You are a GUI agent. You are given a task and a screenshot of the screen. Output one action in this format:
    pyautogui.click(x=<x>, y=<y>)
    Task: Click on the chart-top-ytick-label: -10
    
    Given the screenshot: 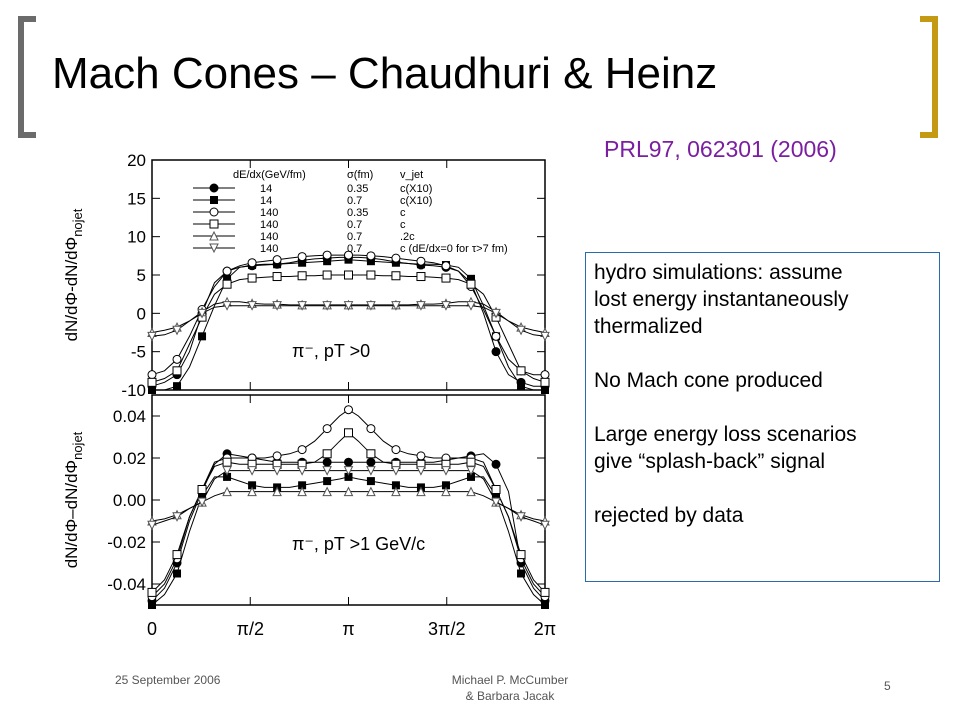 What is the action you would take?
    pyautogui.click(x=133, y=390)
    